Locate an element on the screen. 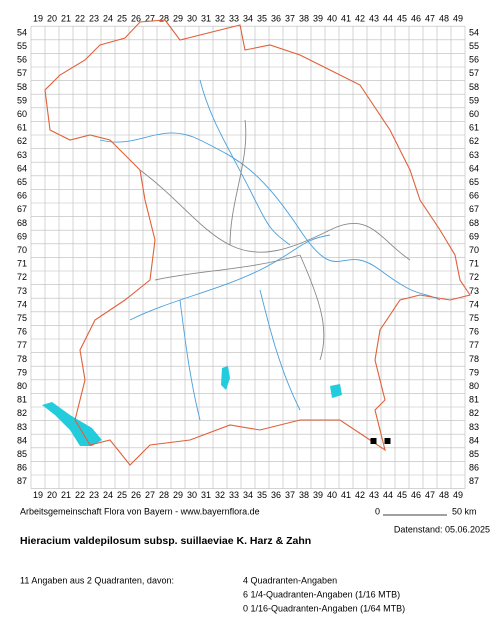 This screenshot has width=500, height=620. row-label: 73 is located at coordinates (22, 291).